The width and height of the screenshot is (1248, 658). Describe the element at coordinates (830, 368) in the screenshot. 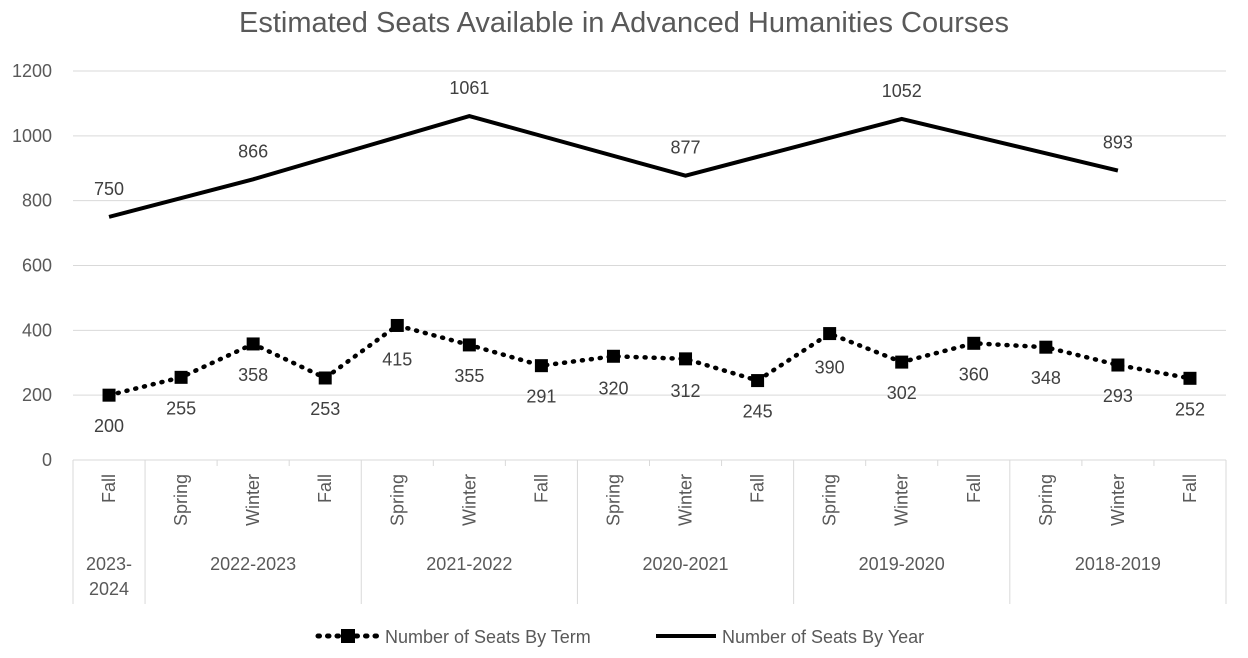

I see `data-label-by-term: 390` at that location.